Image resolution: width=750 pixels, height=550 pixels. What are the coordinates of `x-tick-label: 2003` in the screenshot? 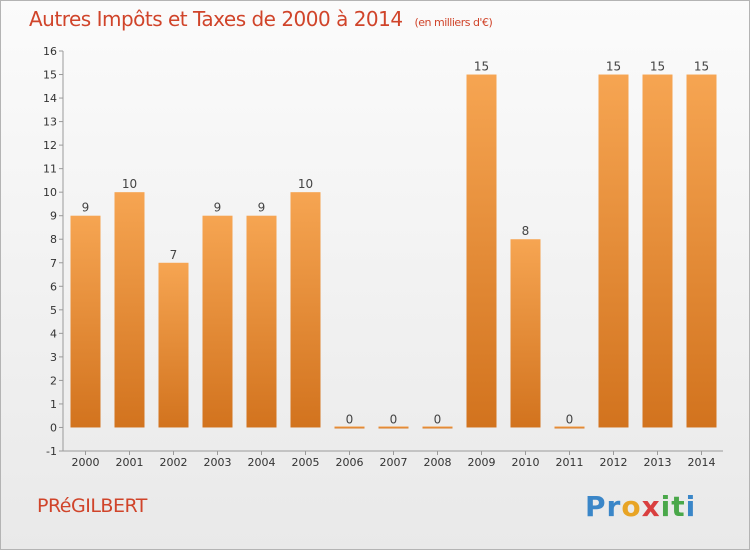 It's located at (218, 462).